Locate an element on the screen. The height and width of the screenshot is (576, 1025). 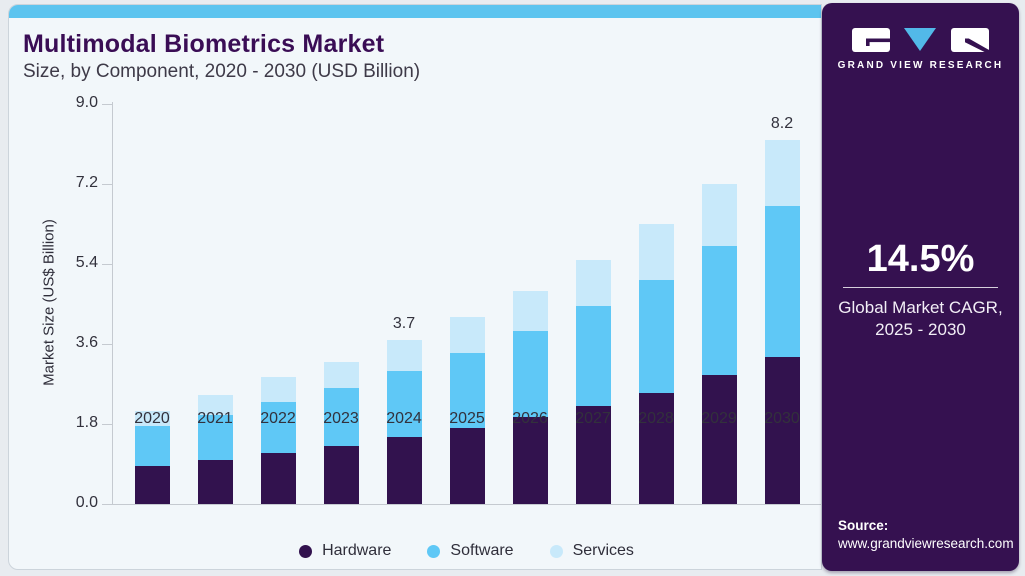
bar-segment-software-2023 is located at coordinates (341, 417).